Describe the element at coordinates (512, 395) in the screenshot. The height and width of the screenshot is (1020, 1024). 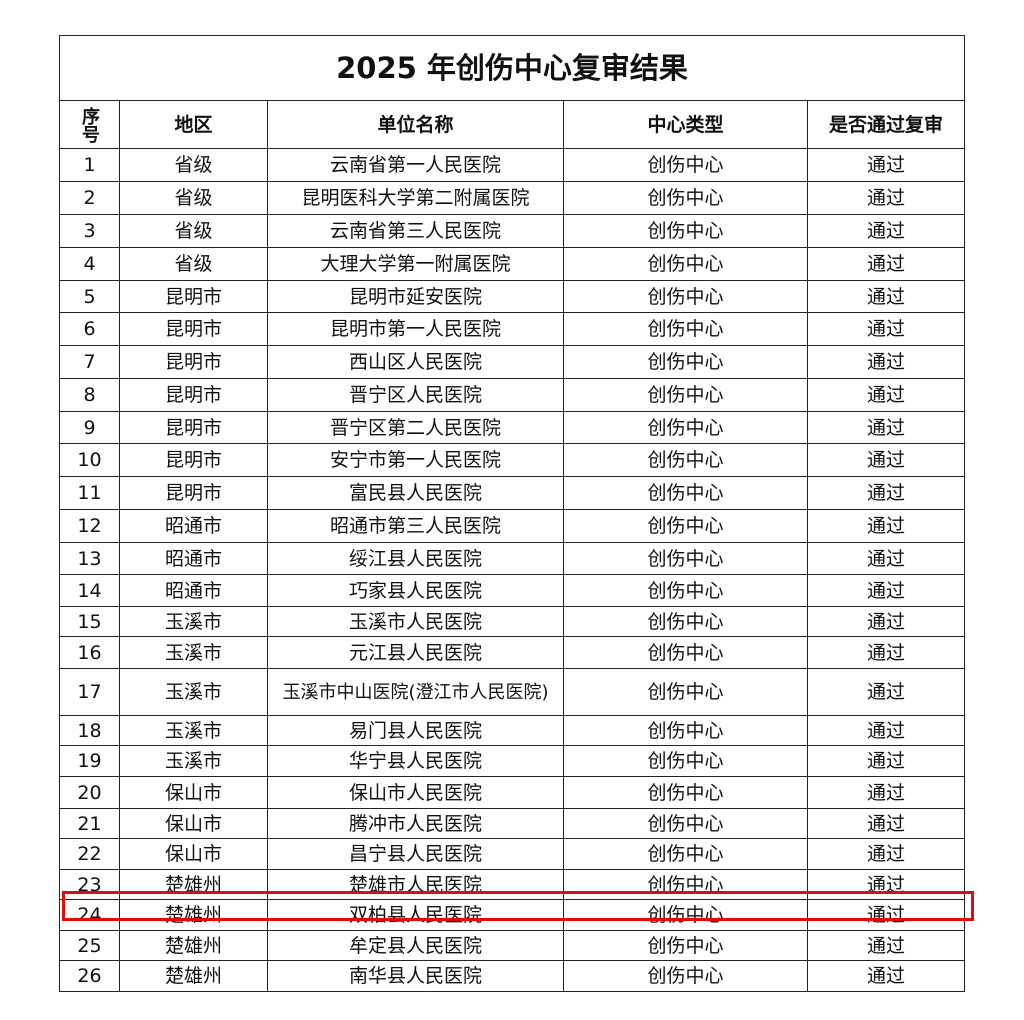
I see `table-row: 8 昆明市 晋宁区人民医院 创伤中心 通过` at that location.